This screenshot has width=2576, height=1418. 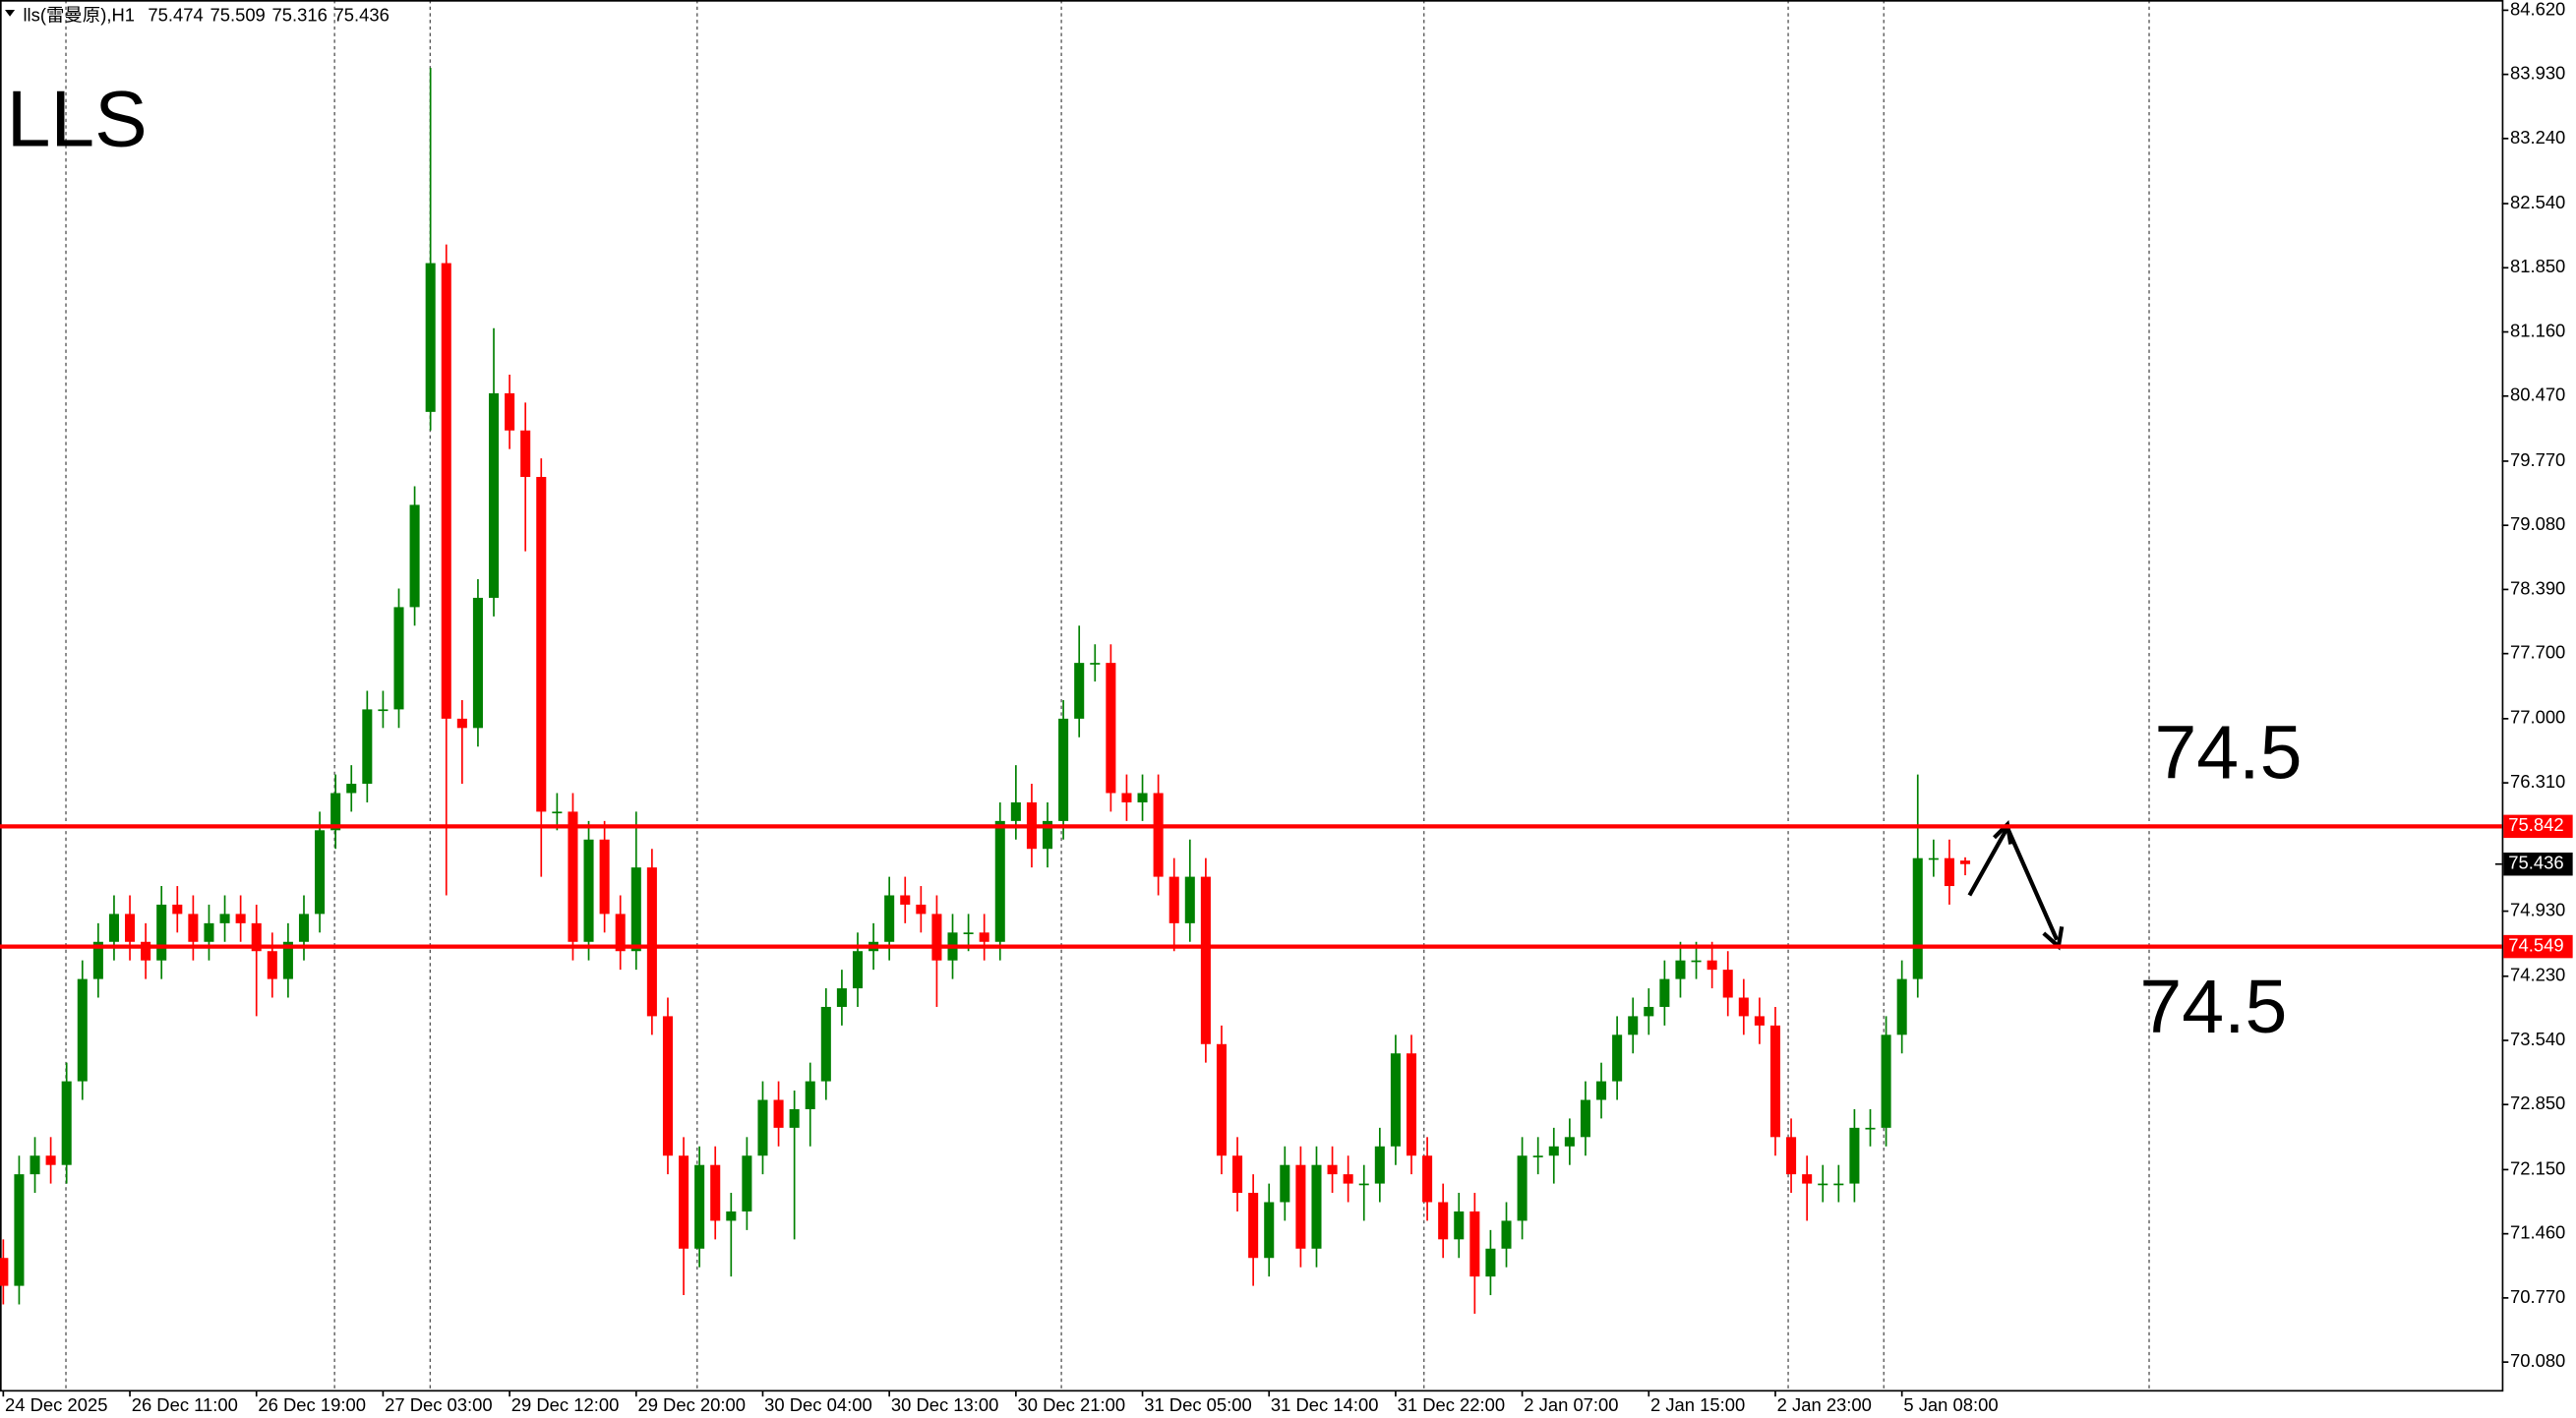 I want to click on current-price-label: 75.436, so click(x=2535, y=863).